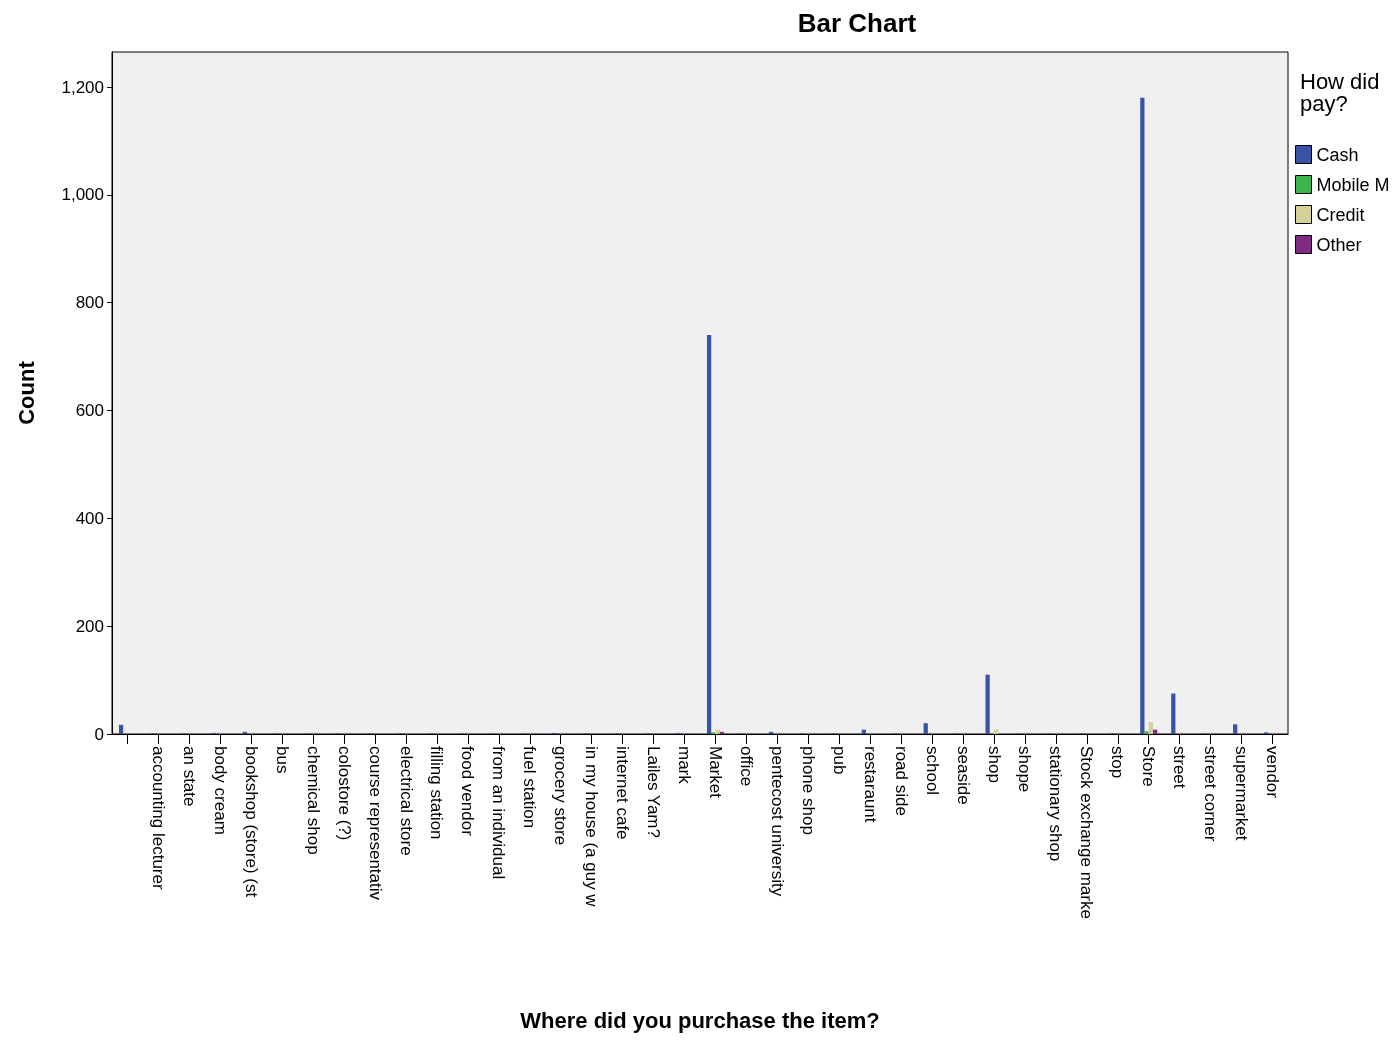  What do you see at coordinates (963, 775) in the screenshot?
I see `x-tick-label: seaside` at bounding box center [963, 775].